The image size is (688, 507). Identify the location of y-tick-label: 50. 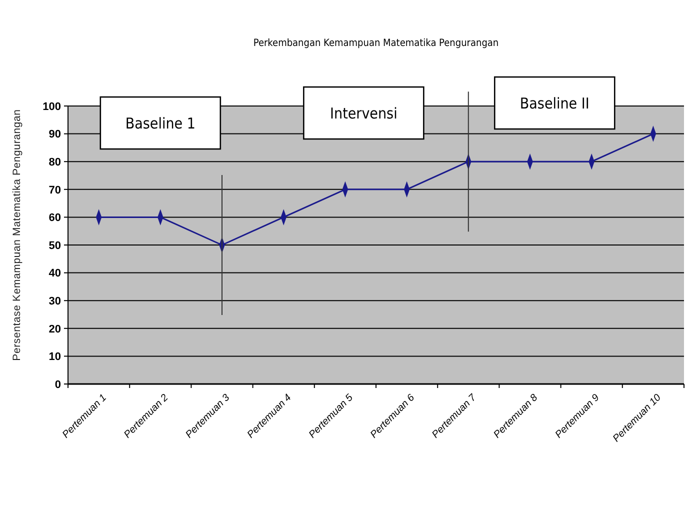
(54, 246).